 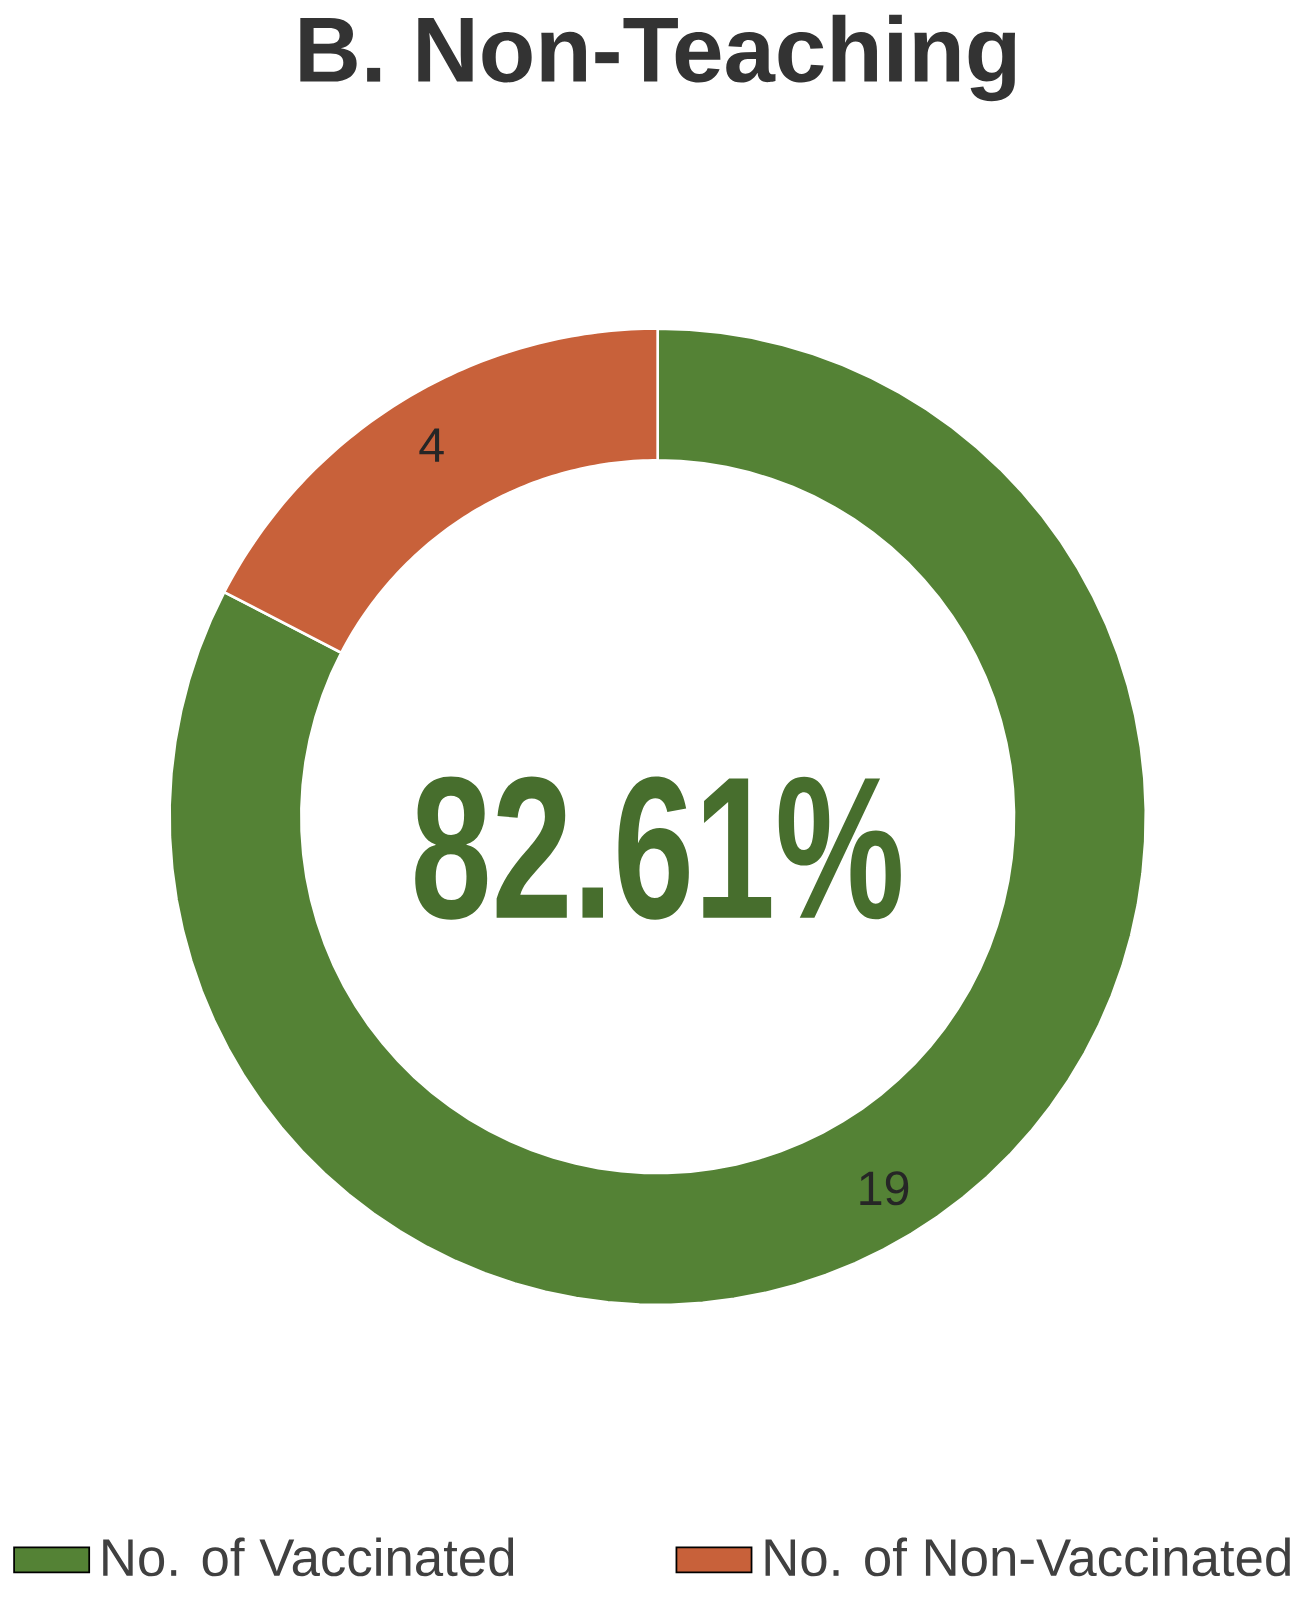 I want to click on data-label: 4, so click(x=431, y=445).